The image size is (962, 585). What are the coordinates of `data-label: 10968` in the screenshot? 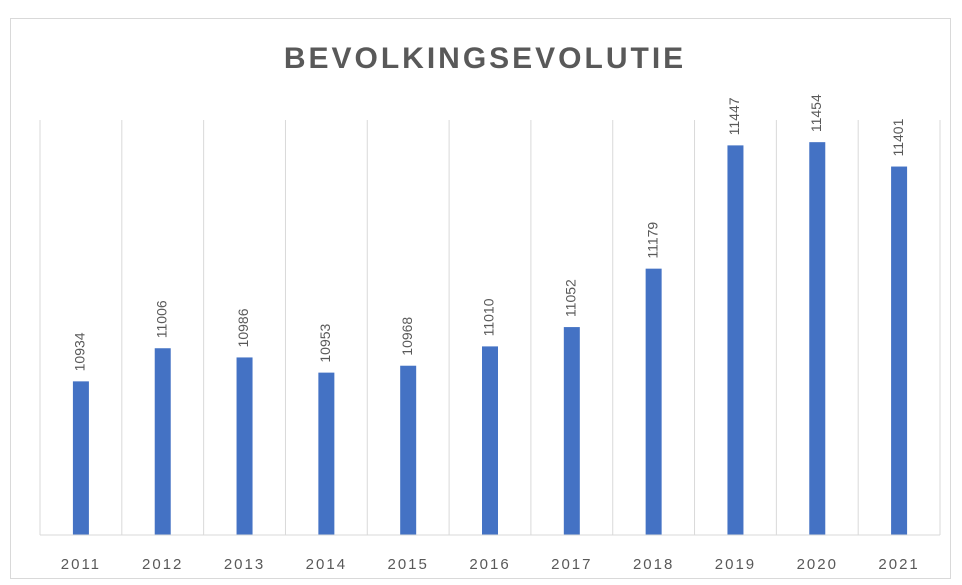 It's located at (407, 336).